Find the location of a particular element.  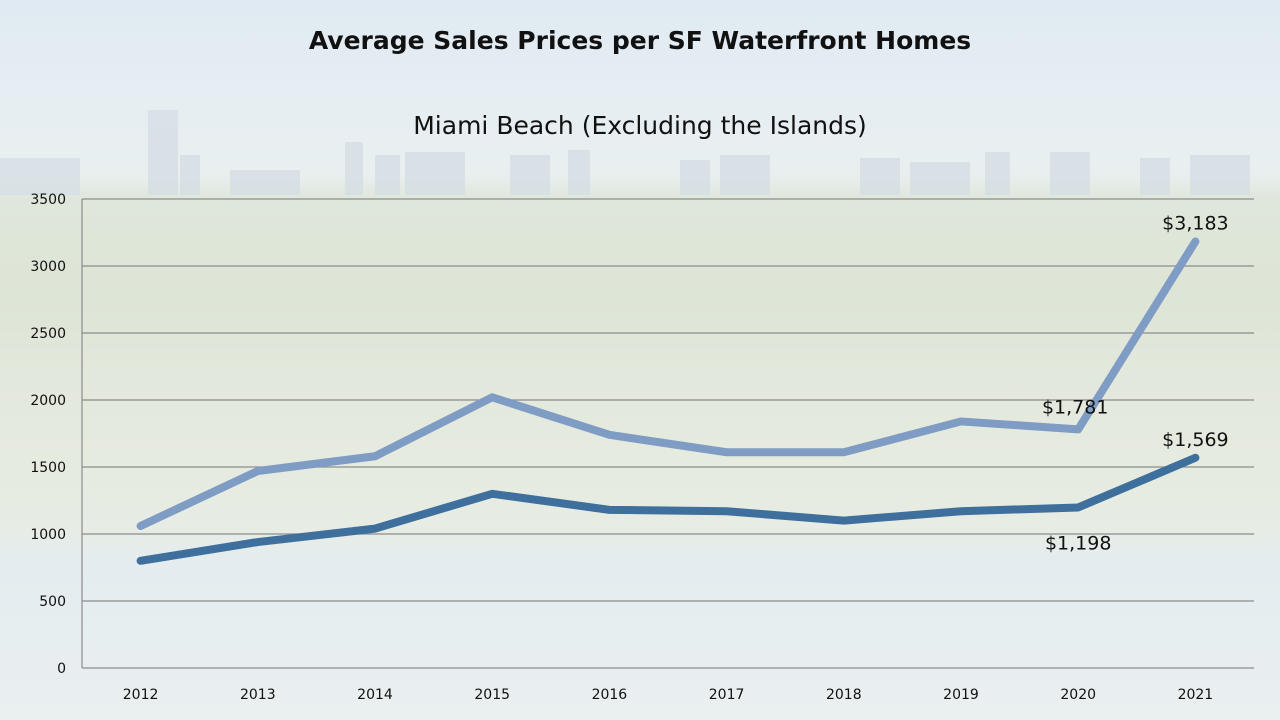

chart-subtitle: Miami Beach (Excluding the Islands) is located at coordinates (640, 125).